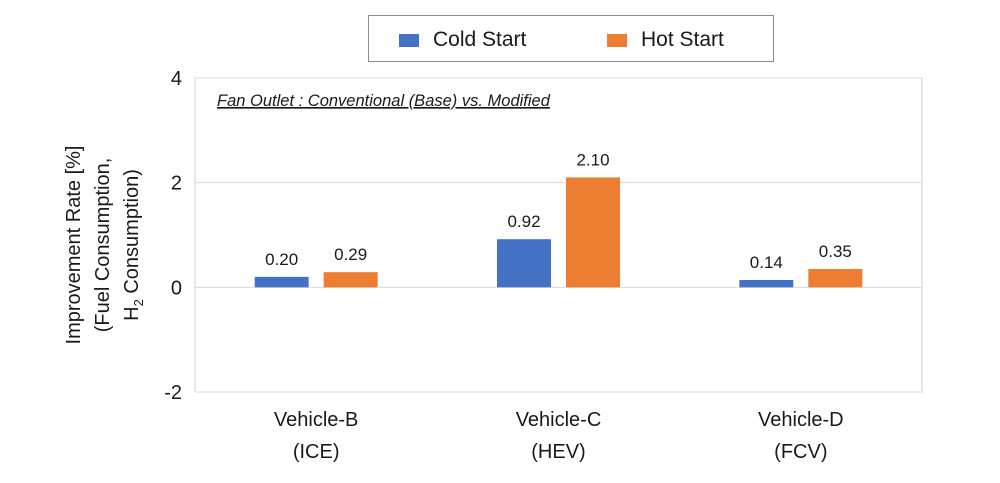 This screenshot has width=1000, height=483. Describe the element at coordinates (801, 420) in the screenshot. I see `x-tick-label-2-line1: Vehicle-D` at that location.